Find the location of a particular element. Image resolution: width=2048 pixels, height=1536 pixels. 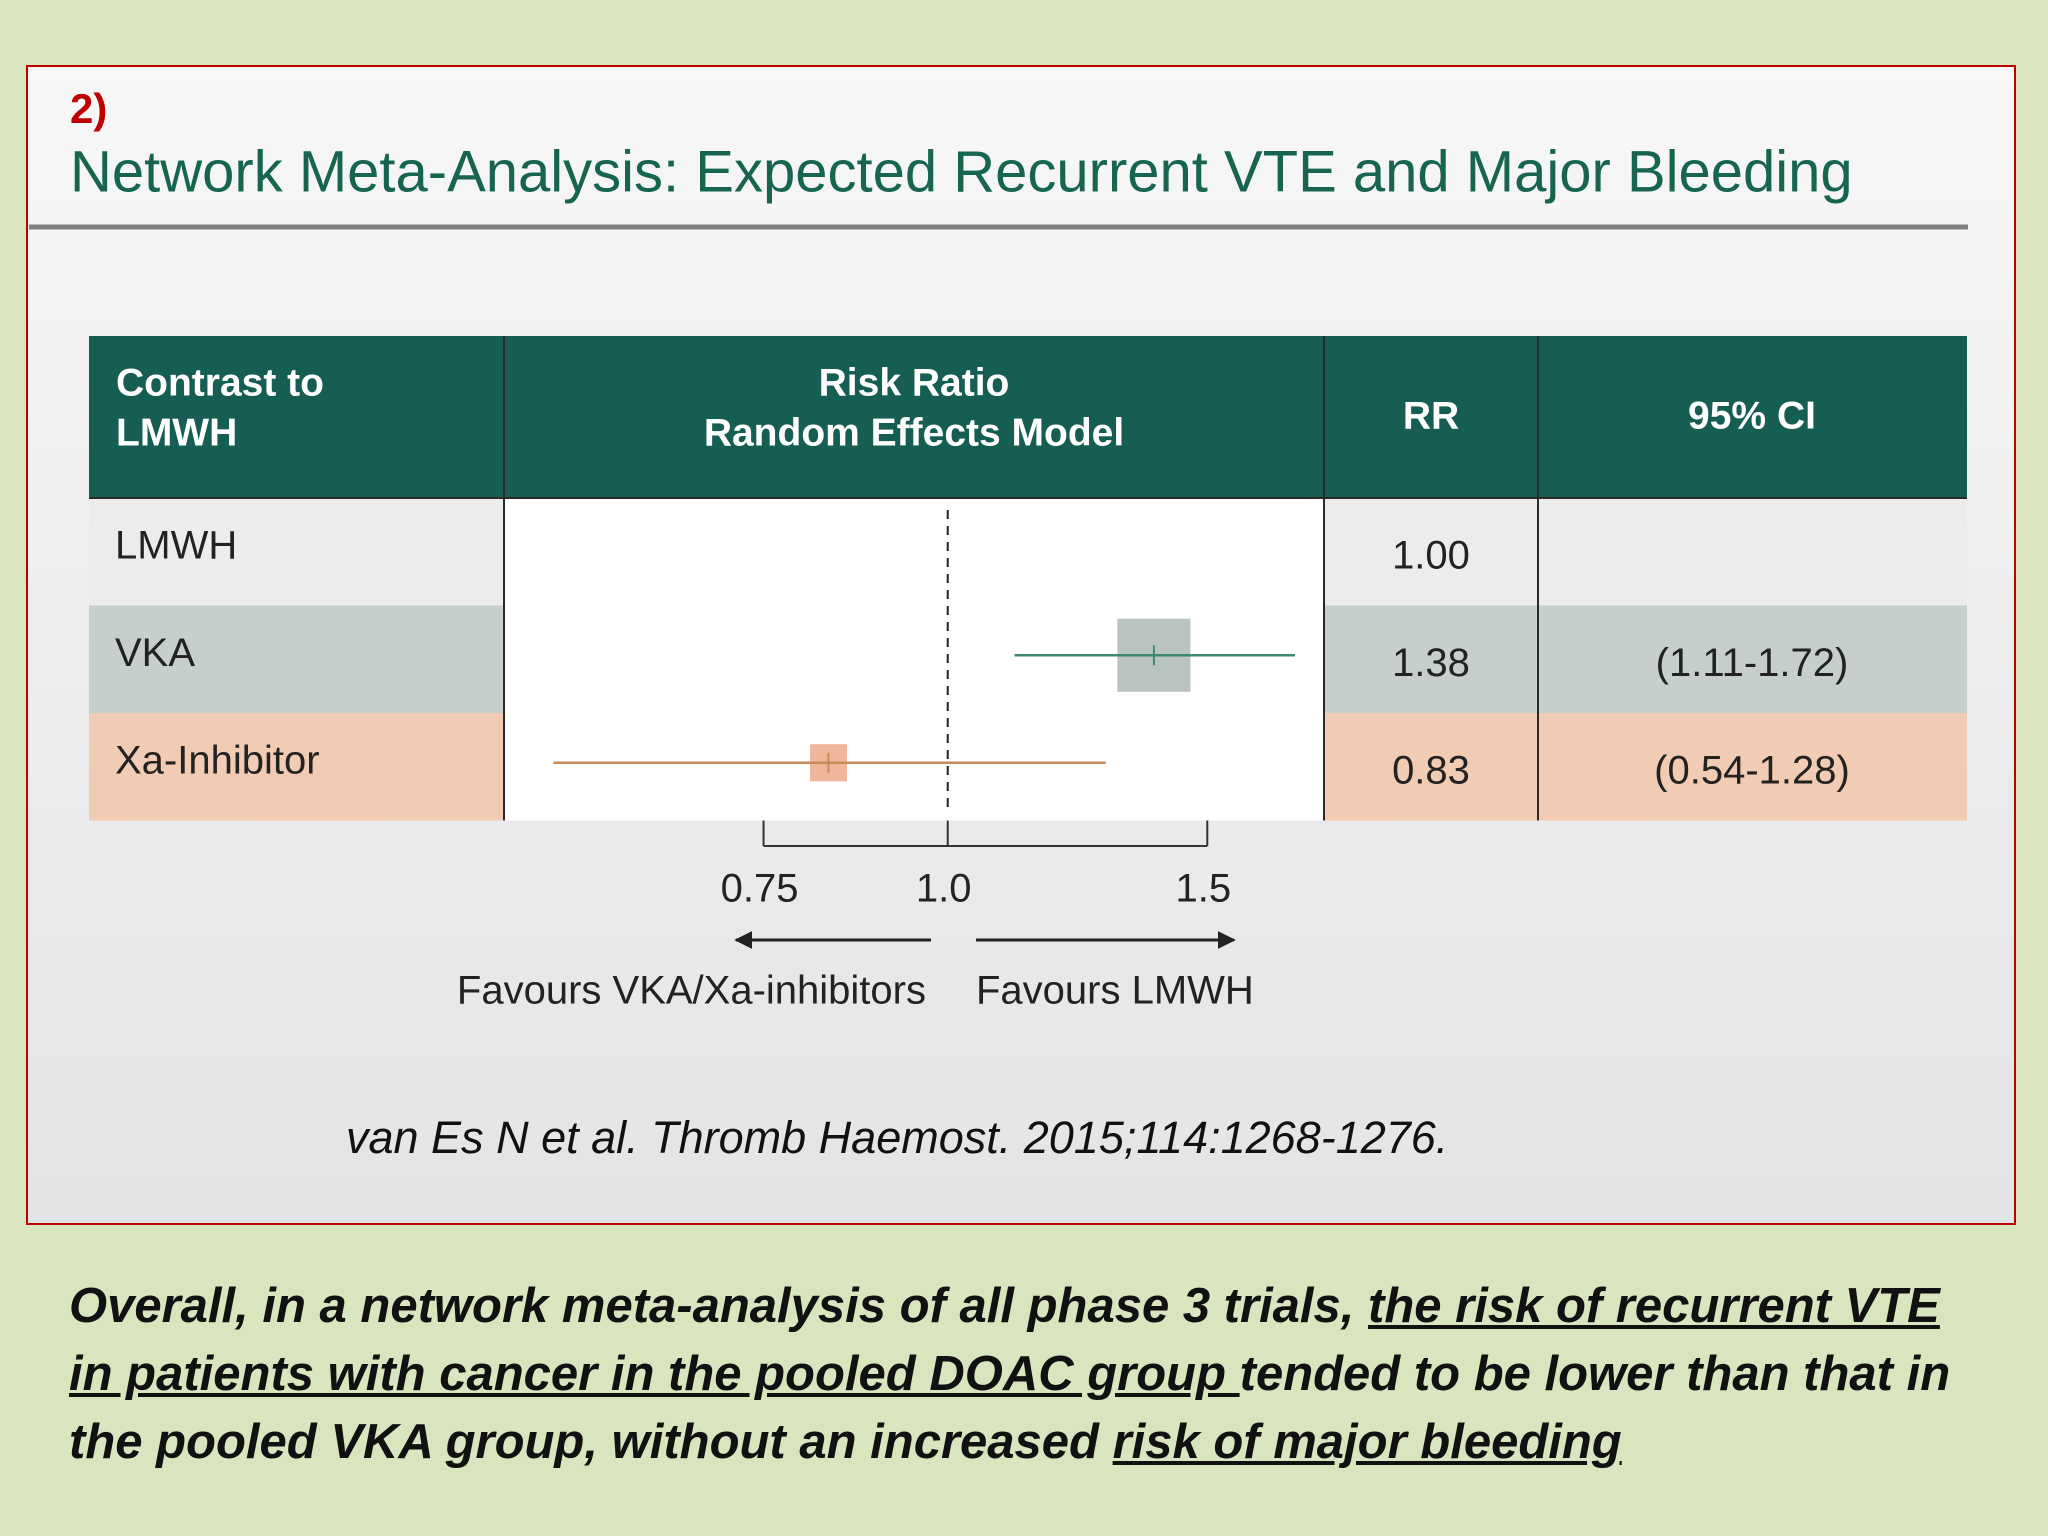

direction-label: Favours VKA/Xa-inhibitors is located at coordinates (691, 991).